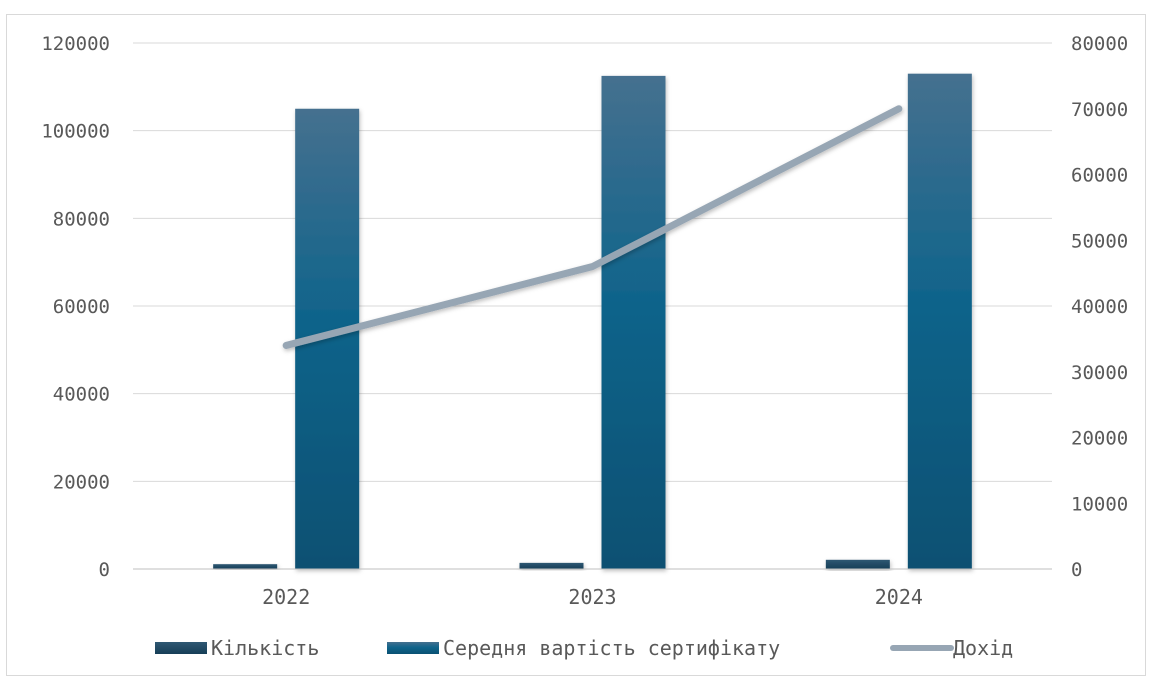 The height and width of the screenshot is (680, 1149). I want to click on y-left-tick-label: 120000, so click(75, 44).